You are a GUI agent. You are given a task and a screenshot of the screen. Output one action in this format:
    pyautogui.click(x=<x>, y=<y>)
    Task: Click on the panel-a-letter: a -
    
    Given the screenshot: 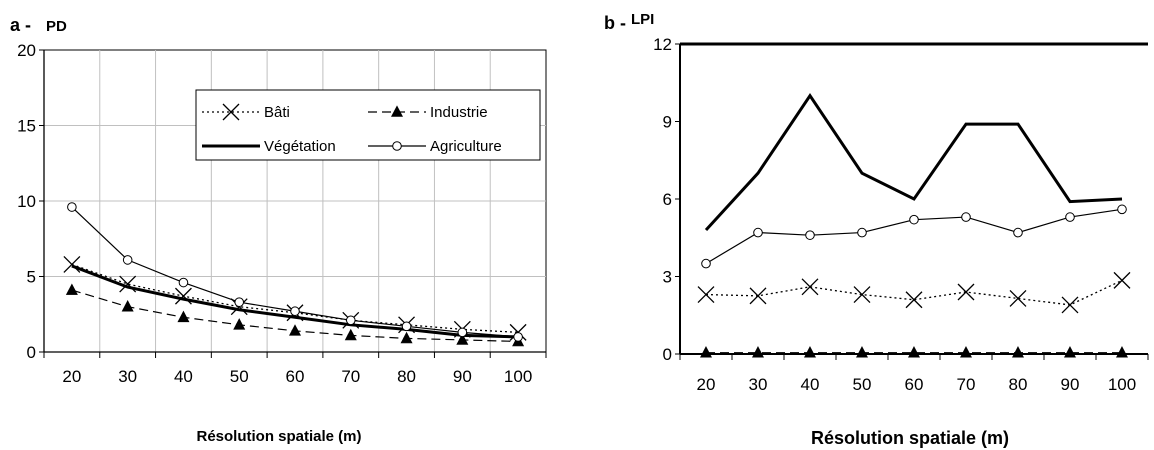 What is the action you would take?
    pyautogui.click(x=20, y=25)
    